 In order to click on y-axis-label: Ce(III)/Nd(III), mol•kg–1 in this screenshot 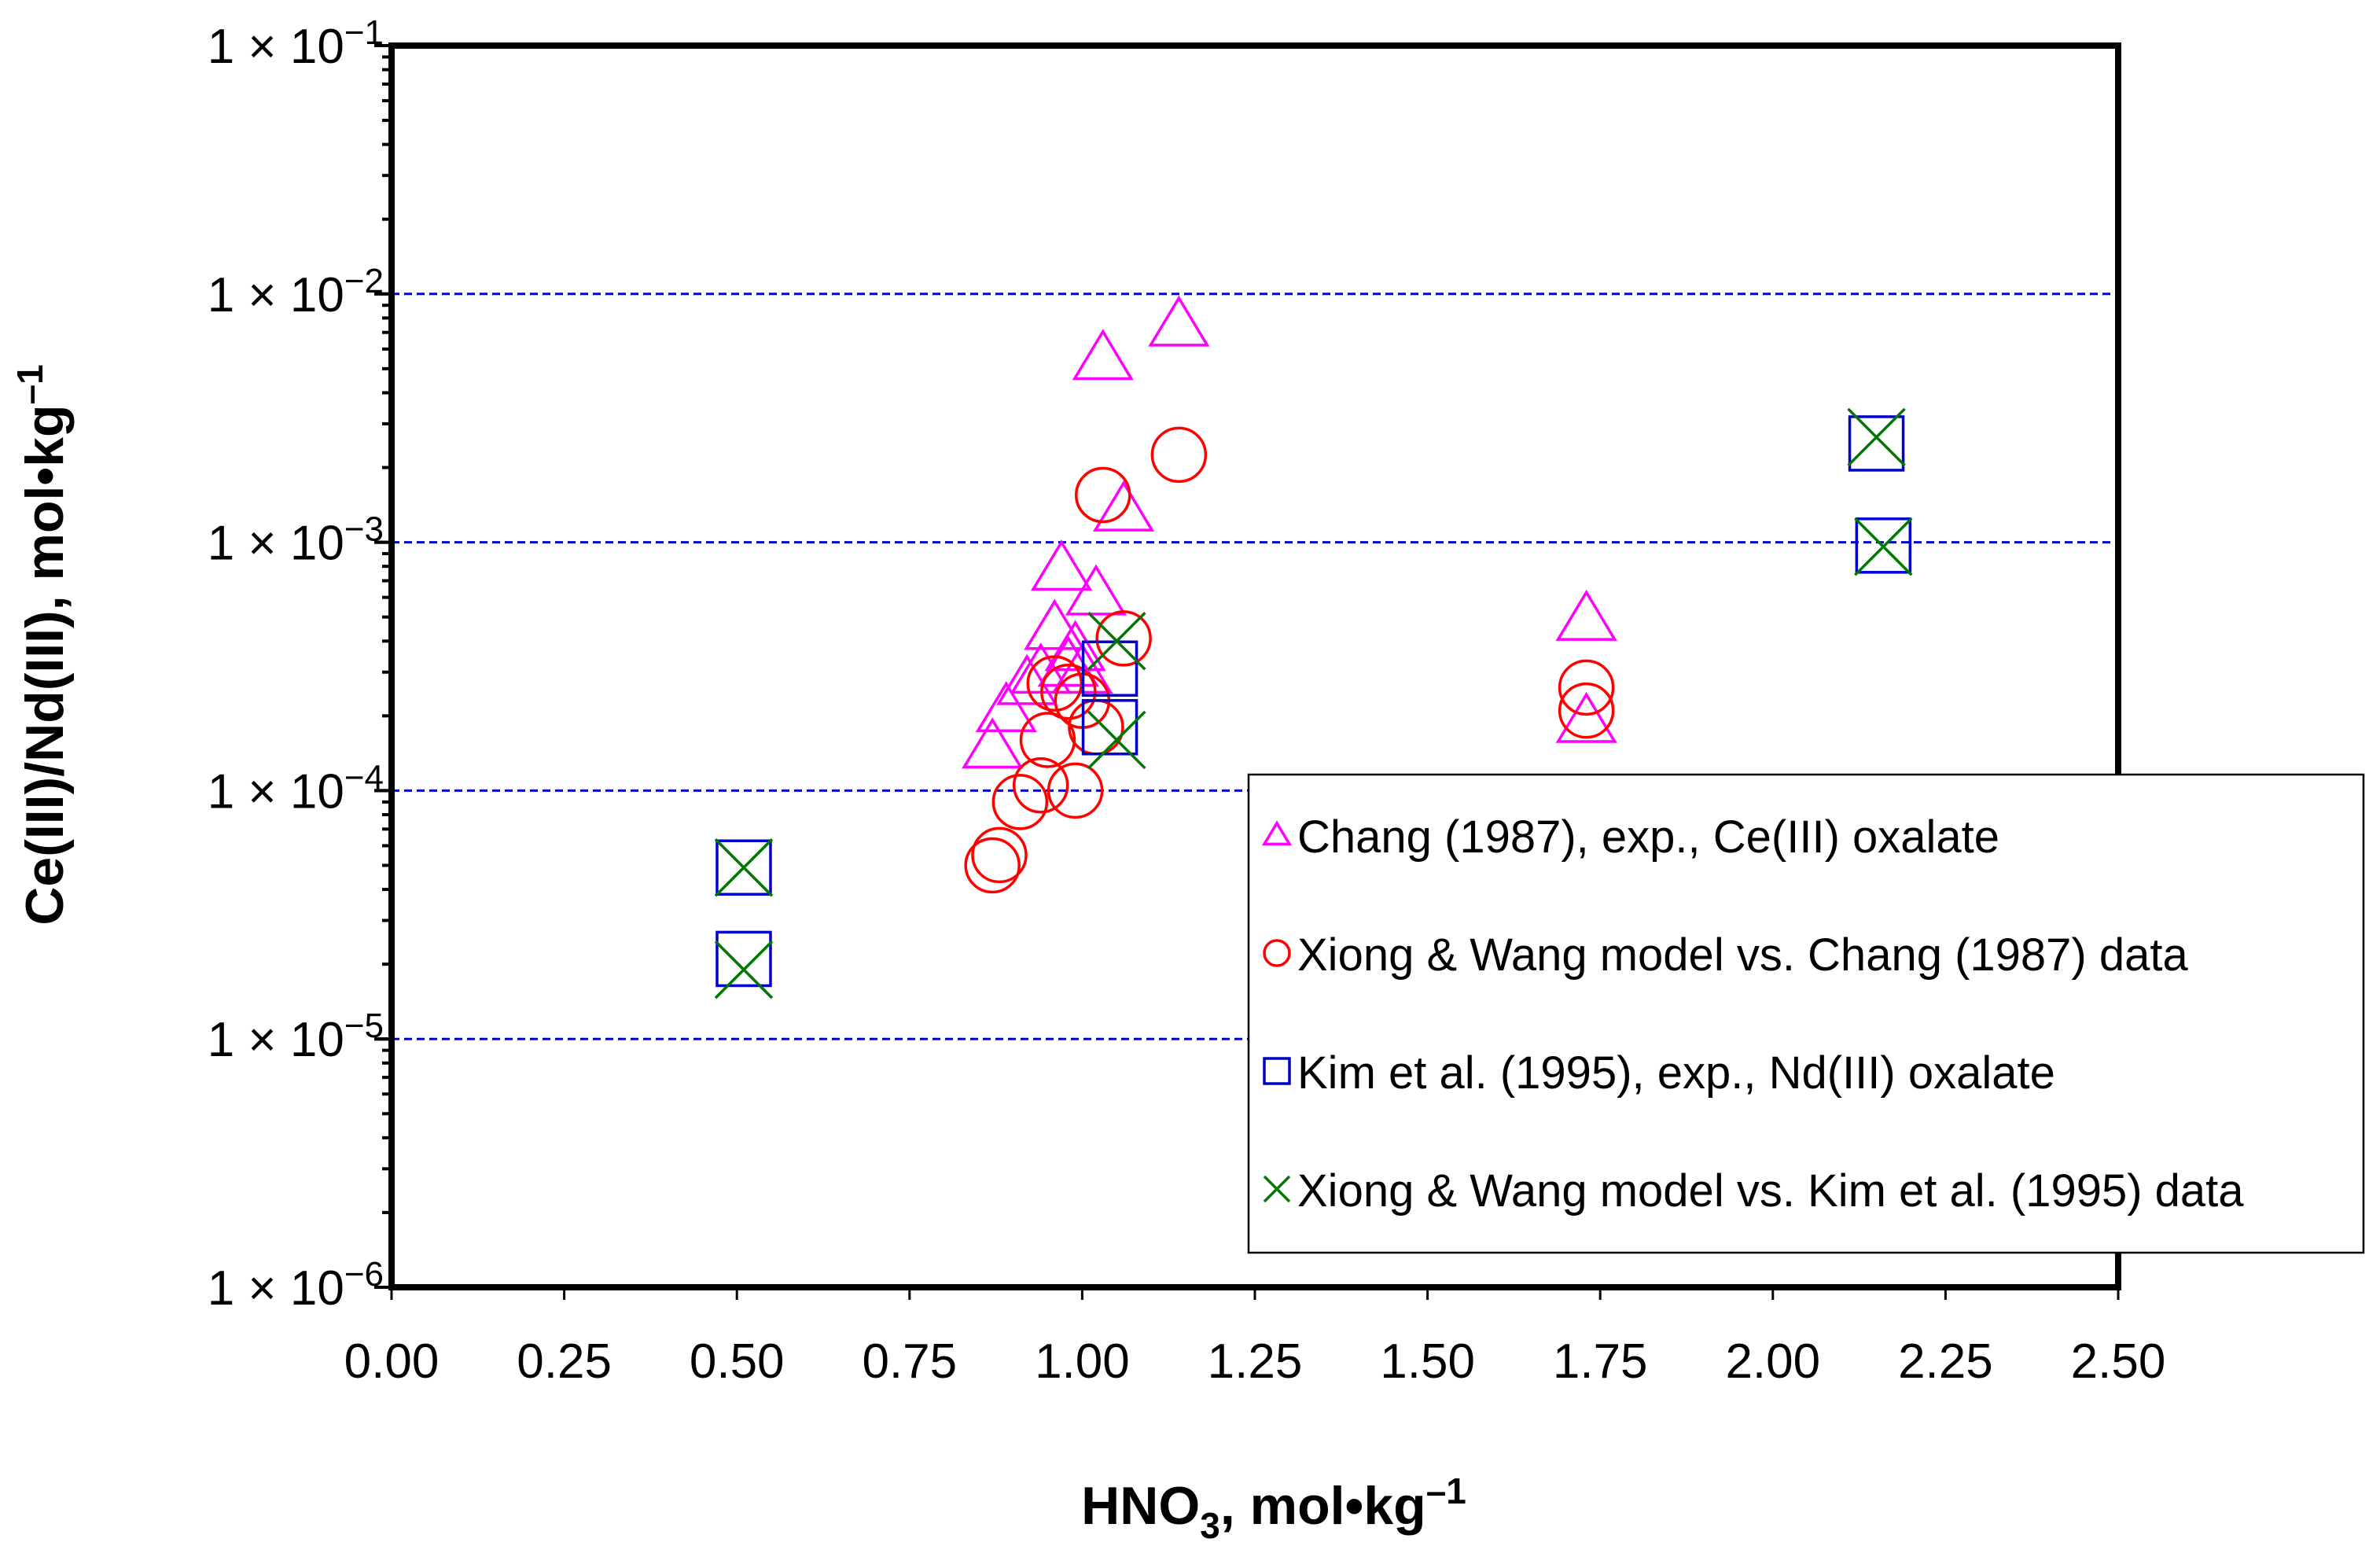, I will do `click(42, 644)`.